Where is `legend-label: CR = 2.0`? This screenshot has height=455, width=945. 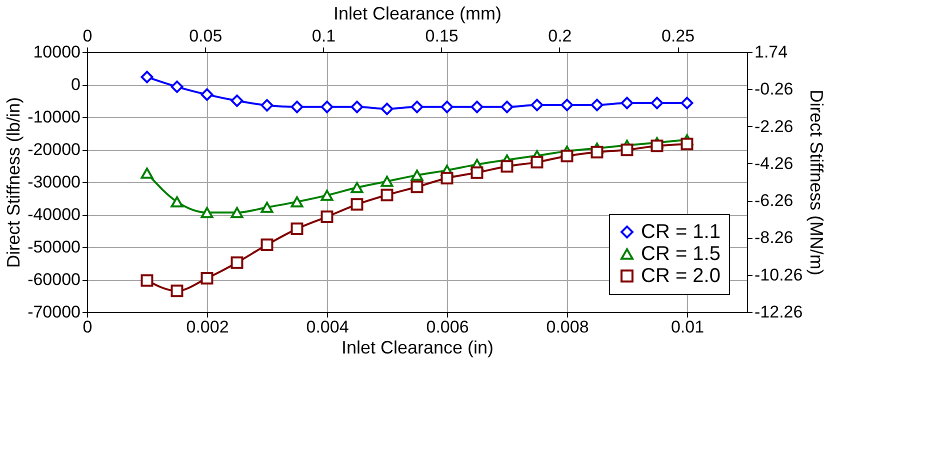
legend-label: CR = 2.0 is located at coordinates (680, 276).